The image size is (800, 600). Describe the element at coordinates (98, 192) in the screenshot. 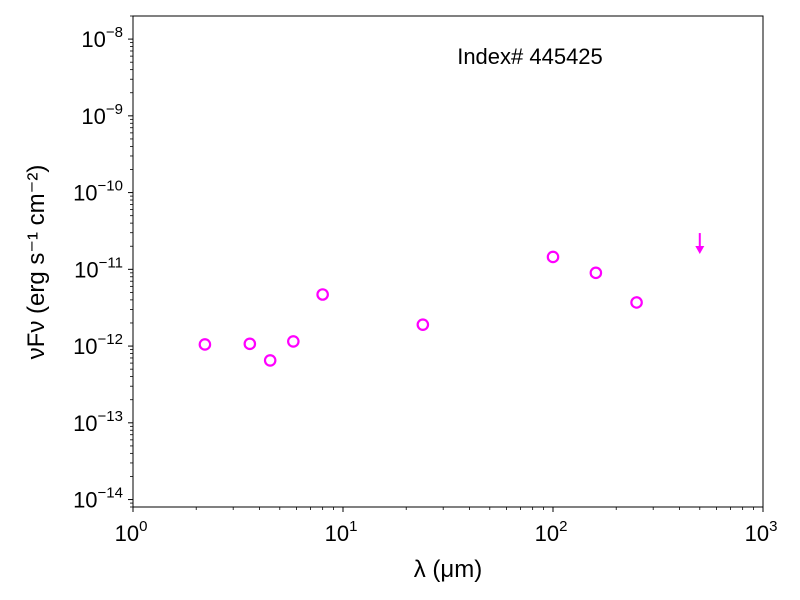

I see `y-tick-label: 10⁻¹⁰` at that location.